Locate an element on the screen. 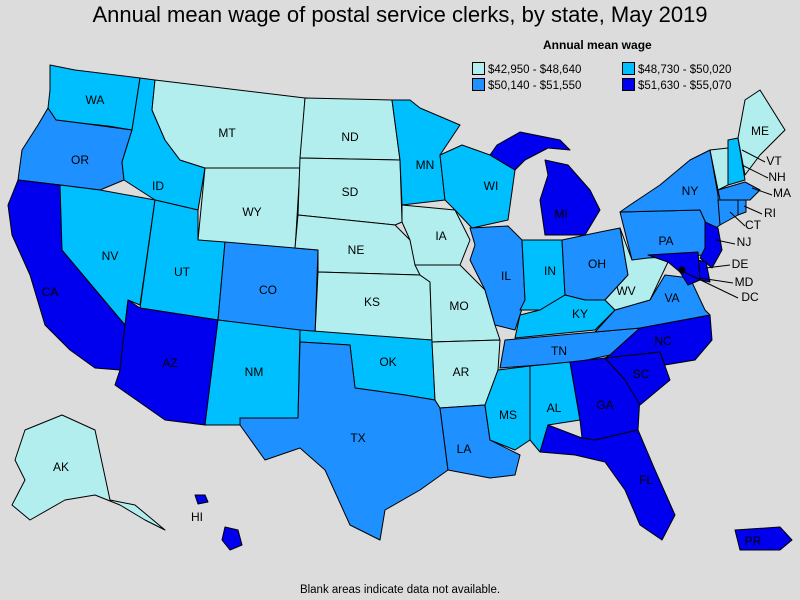 This screenshot has width=800, height=600. label-id: ID is located at coordinates (158, 186).